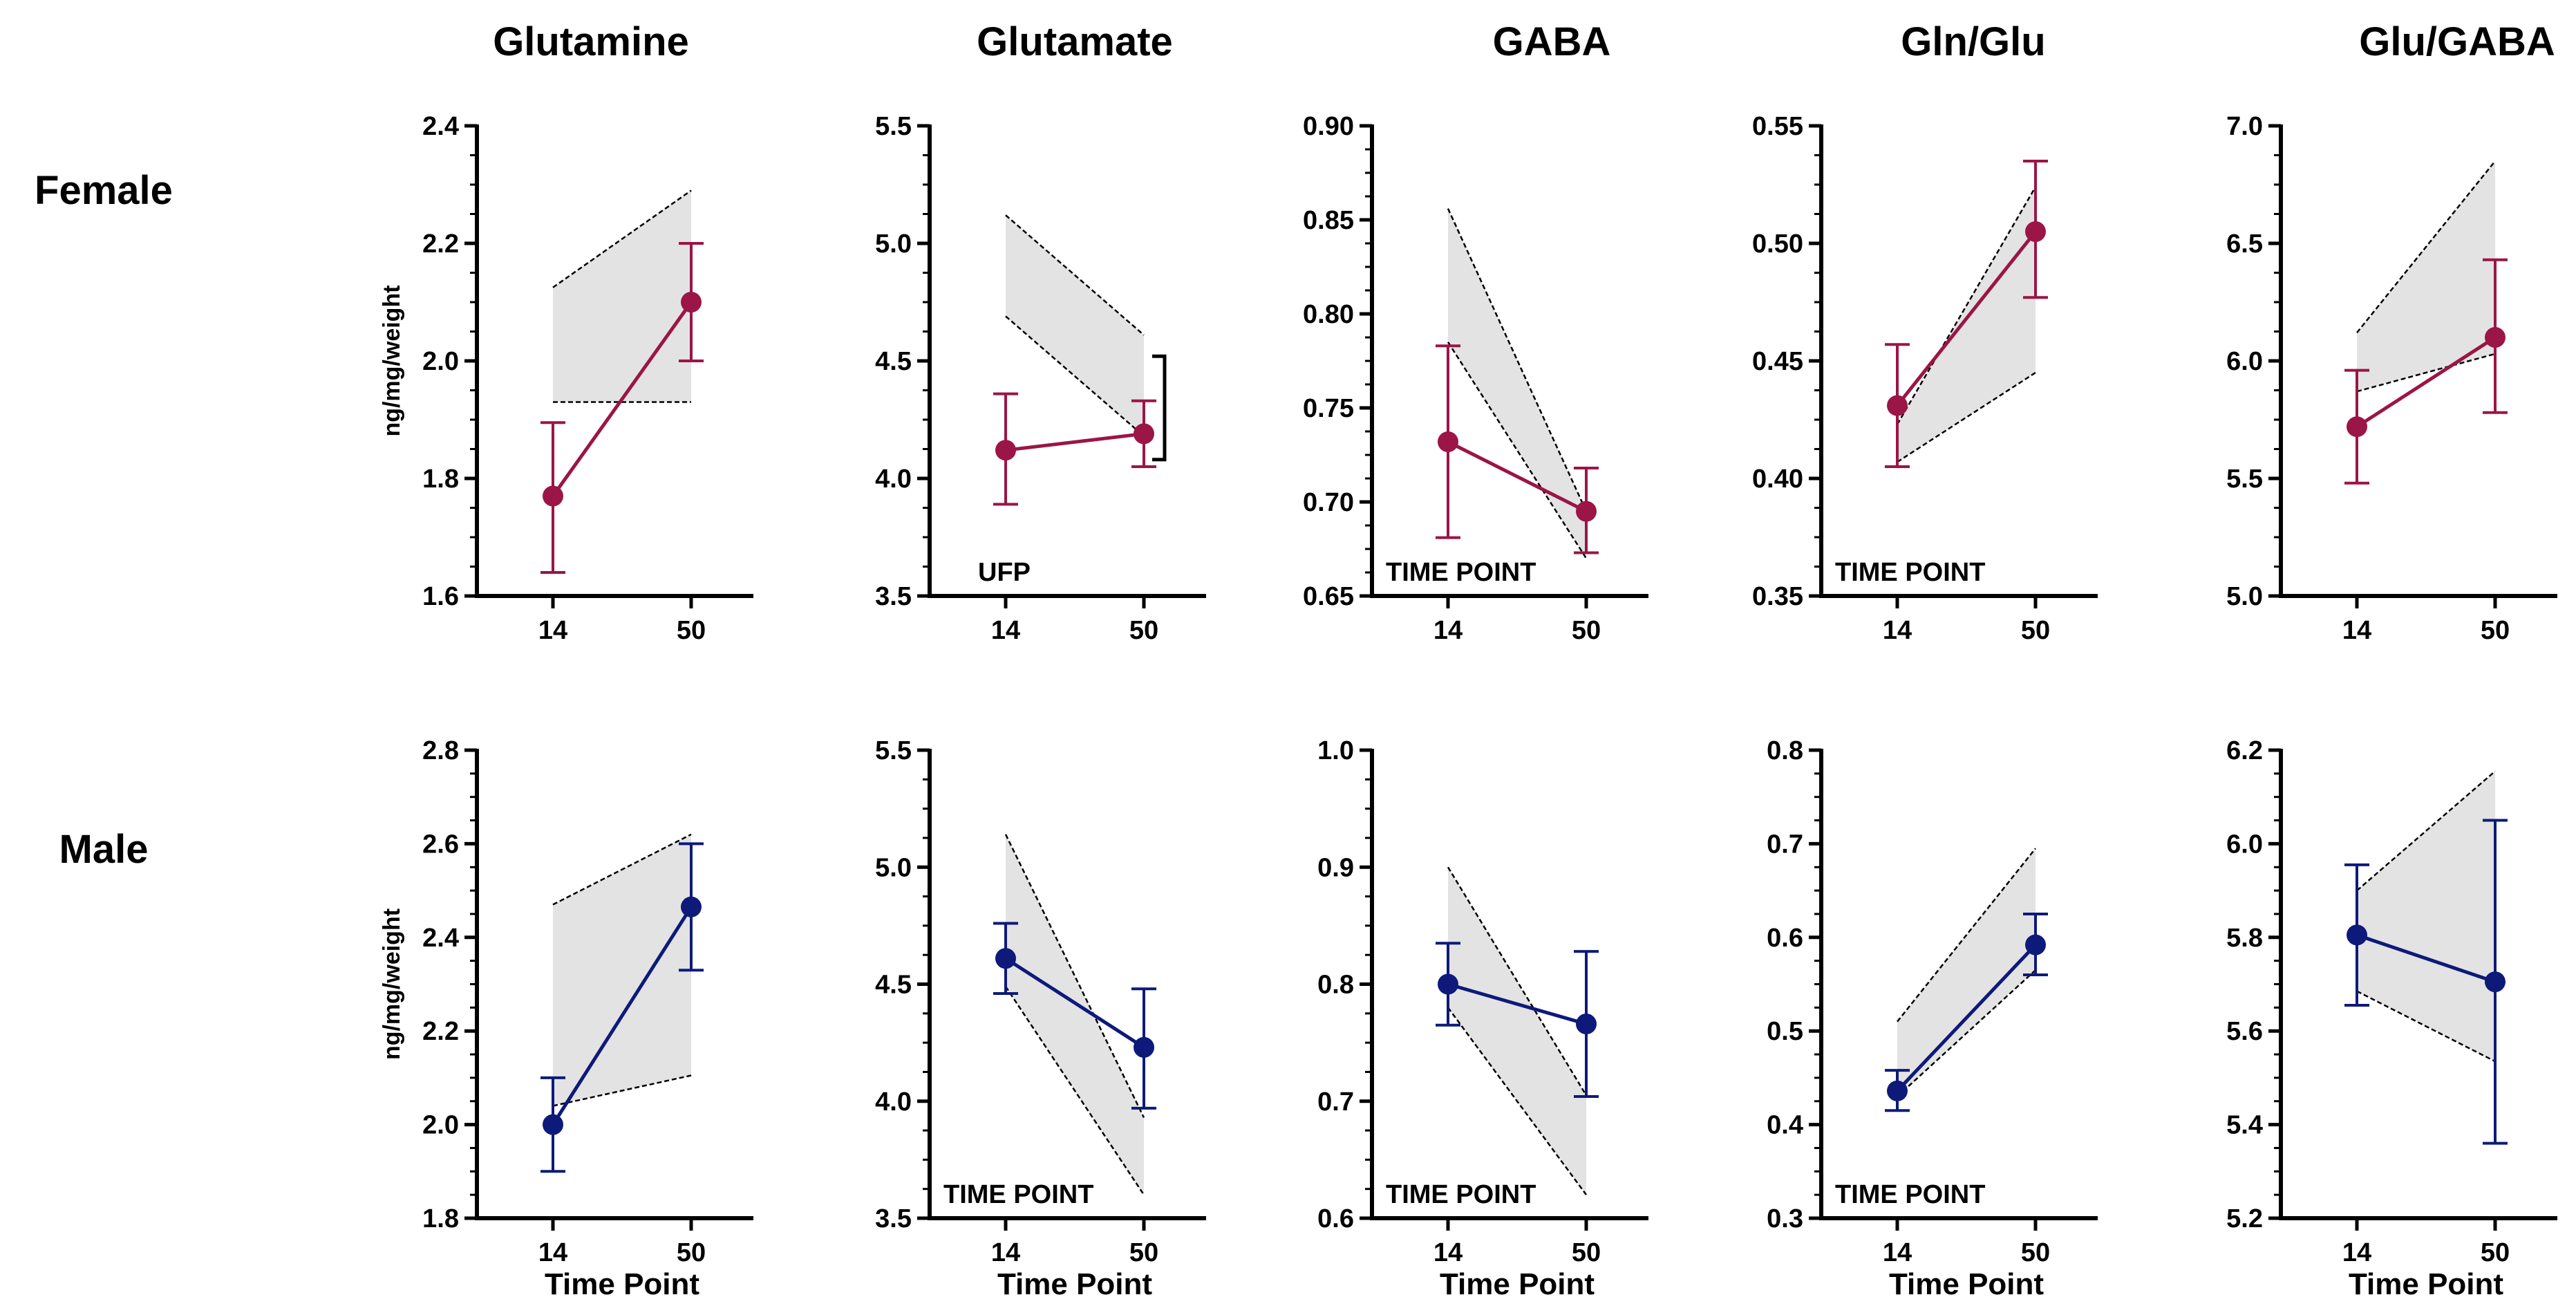 Image resolution: width=2576 pixels, height=1315 pixels. What do you see at coordinates (104, 190) in the screenshot?
I see `row-label-female: Female` at bounding box center [104, 190].